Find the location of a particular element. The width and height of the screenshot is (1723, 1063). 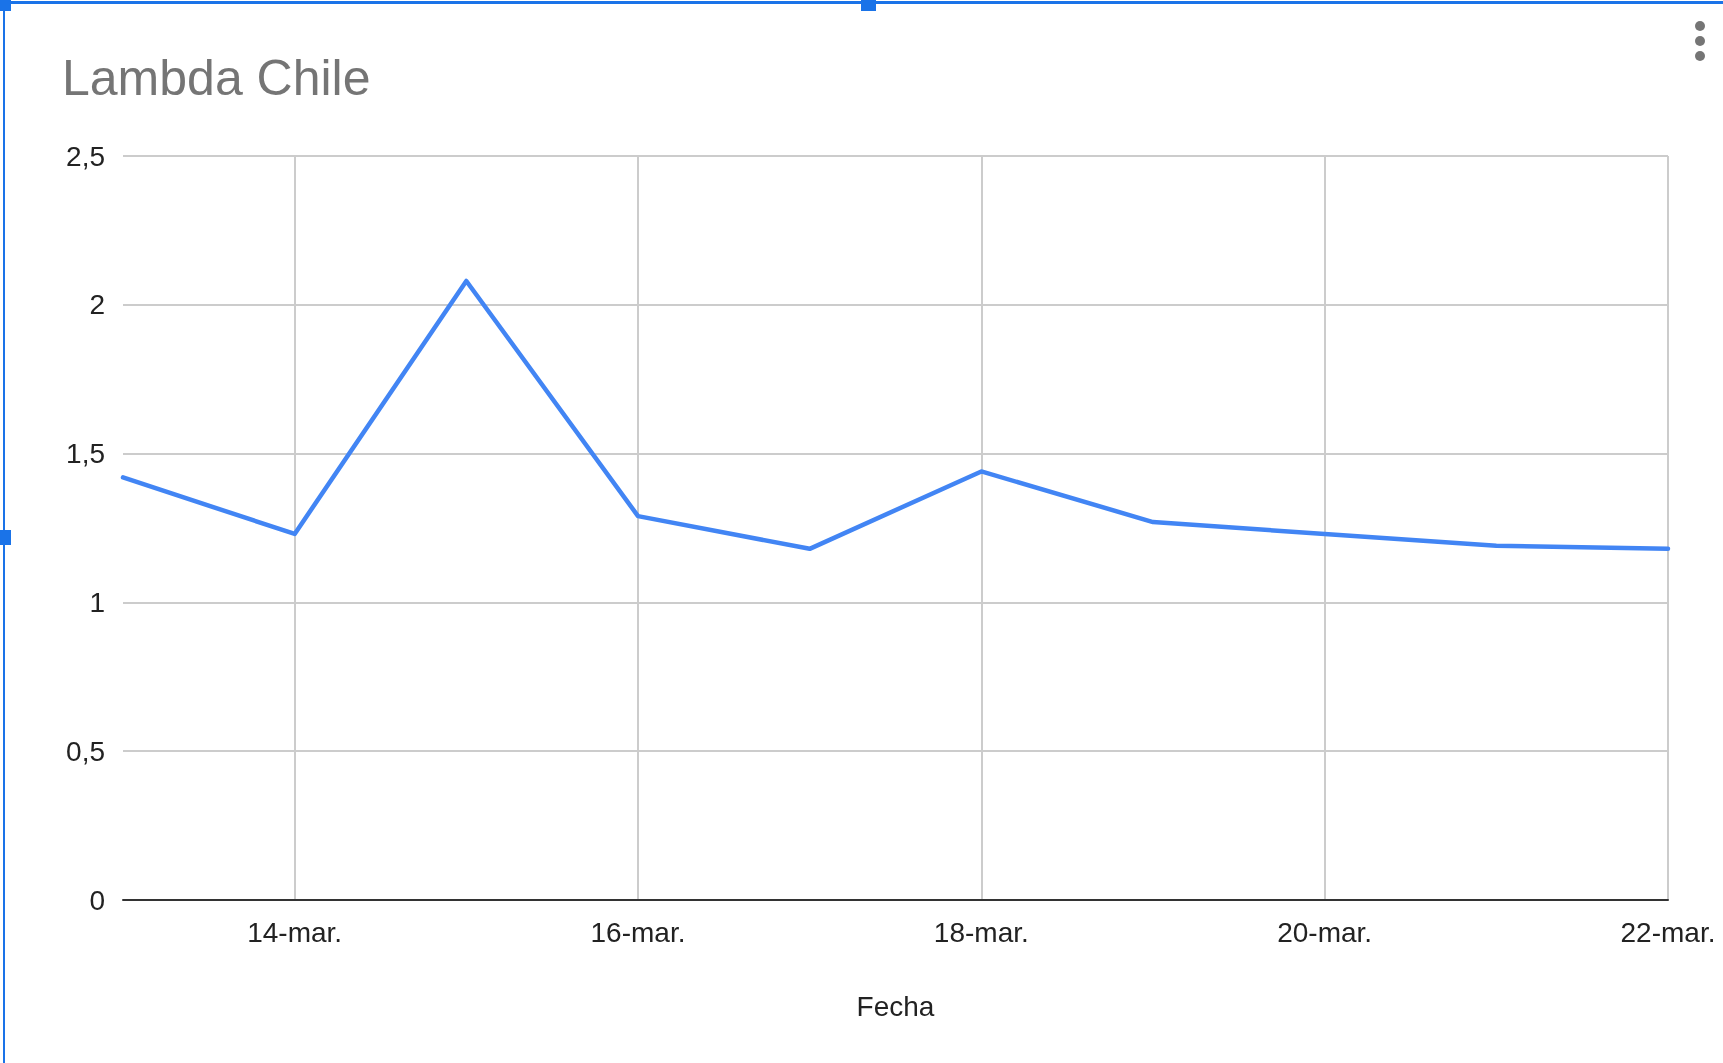

y-tick-label: 1,5 is located at coordinates (85, 454).